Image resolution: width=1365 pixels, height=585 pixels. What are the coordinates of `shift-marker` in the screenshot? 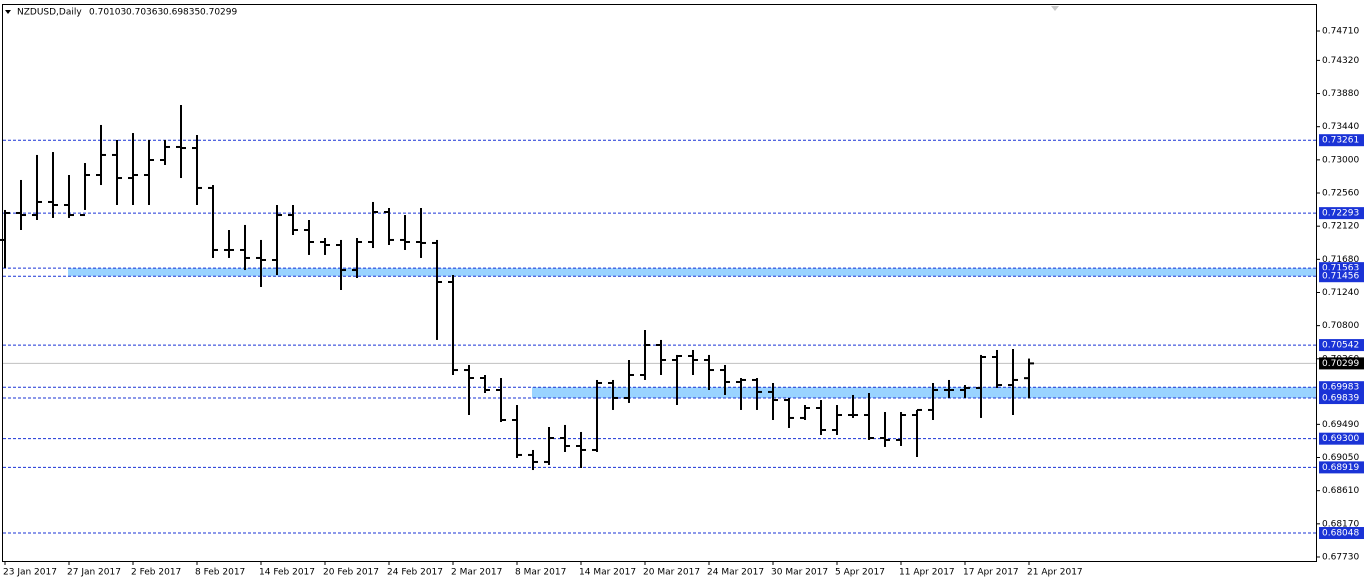 It's located at (1055, 8).